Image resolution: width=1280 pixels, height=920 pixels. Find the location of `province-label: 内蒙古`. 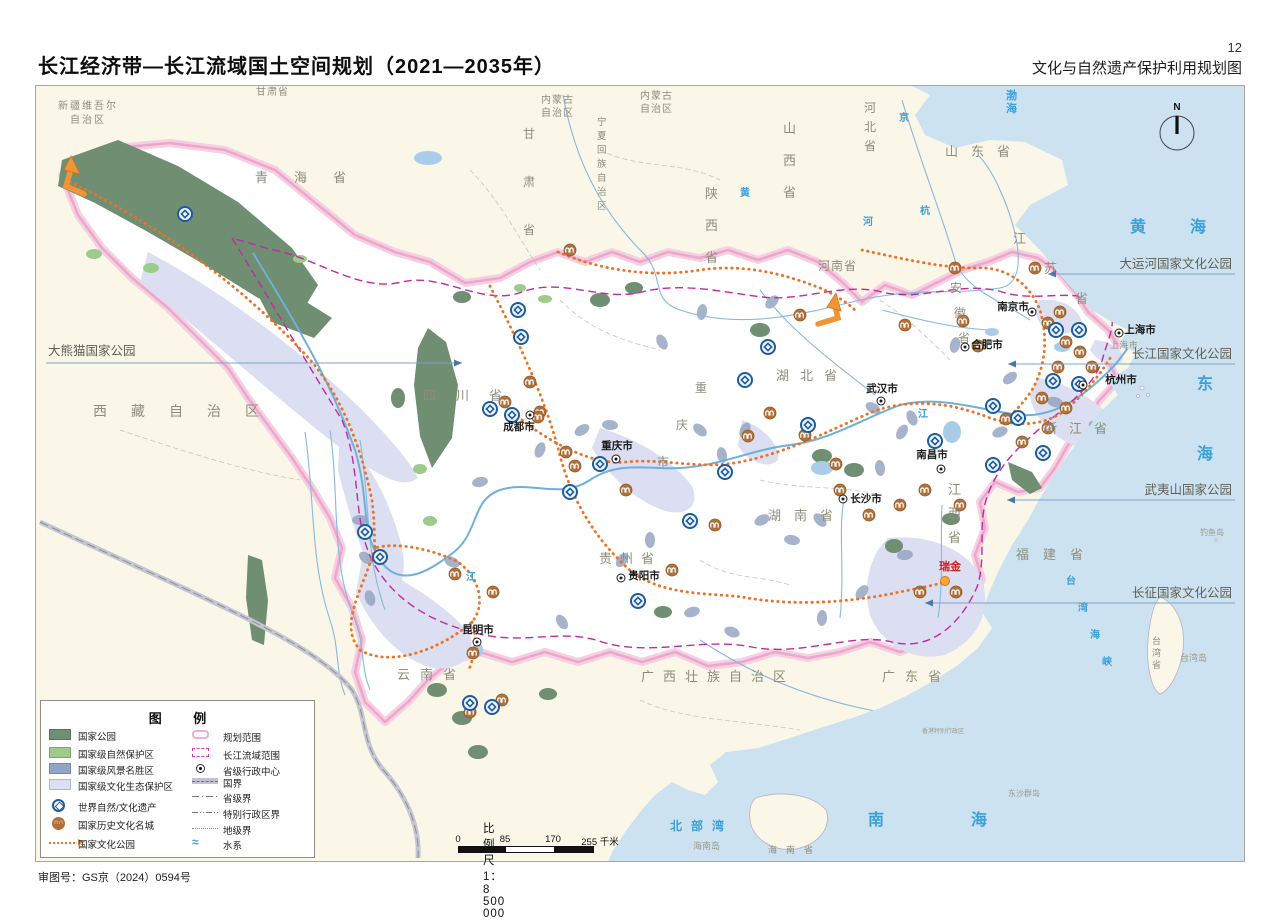

province-label: 内蒙古 is located at coordinates (656, 95).